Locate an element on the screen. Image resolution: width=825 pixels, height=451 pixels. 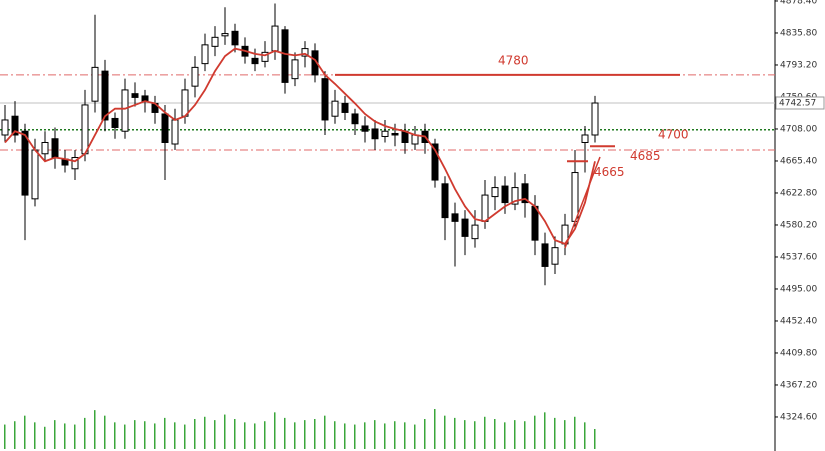
y-tick-label: 4708.00 is located at coordinates (798, 129).